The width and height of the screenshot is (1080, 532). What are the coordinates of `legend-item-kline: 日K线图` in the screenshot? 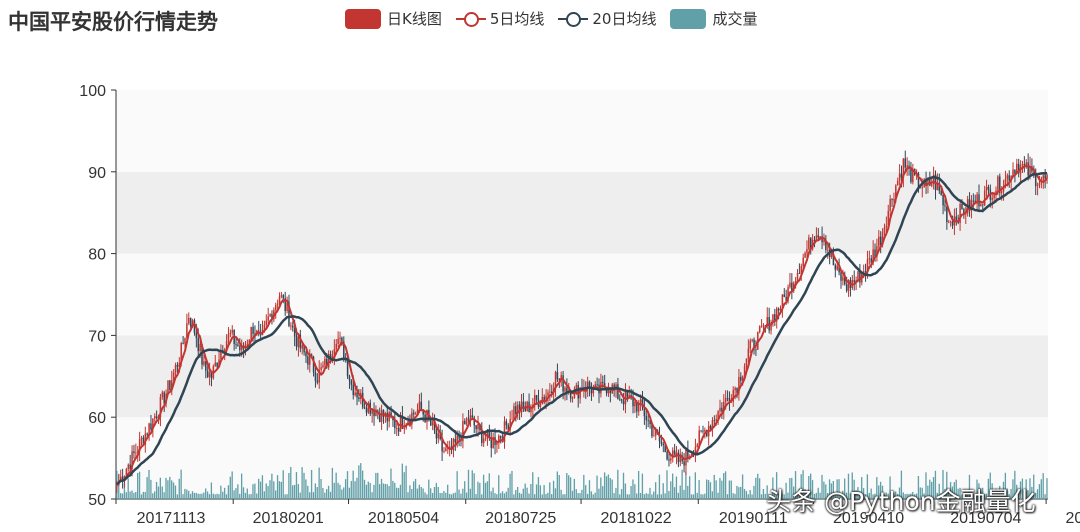 It's located at (393, 18).